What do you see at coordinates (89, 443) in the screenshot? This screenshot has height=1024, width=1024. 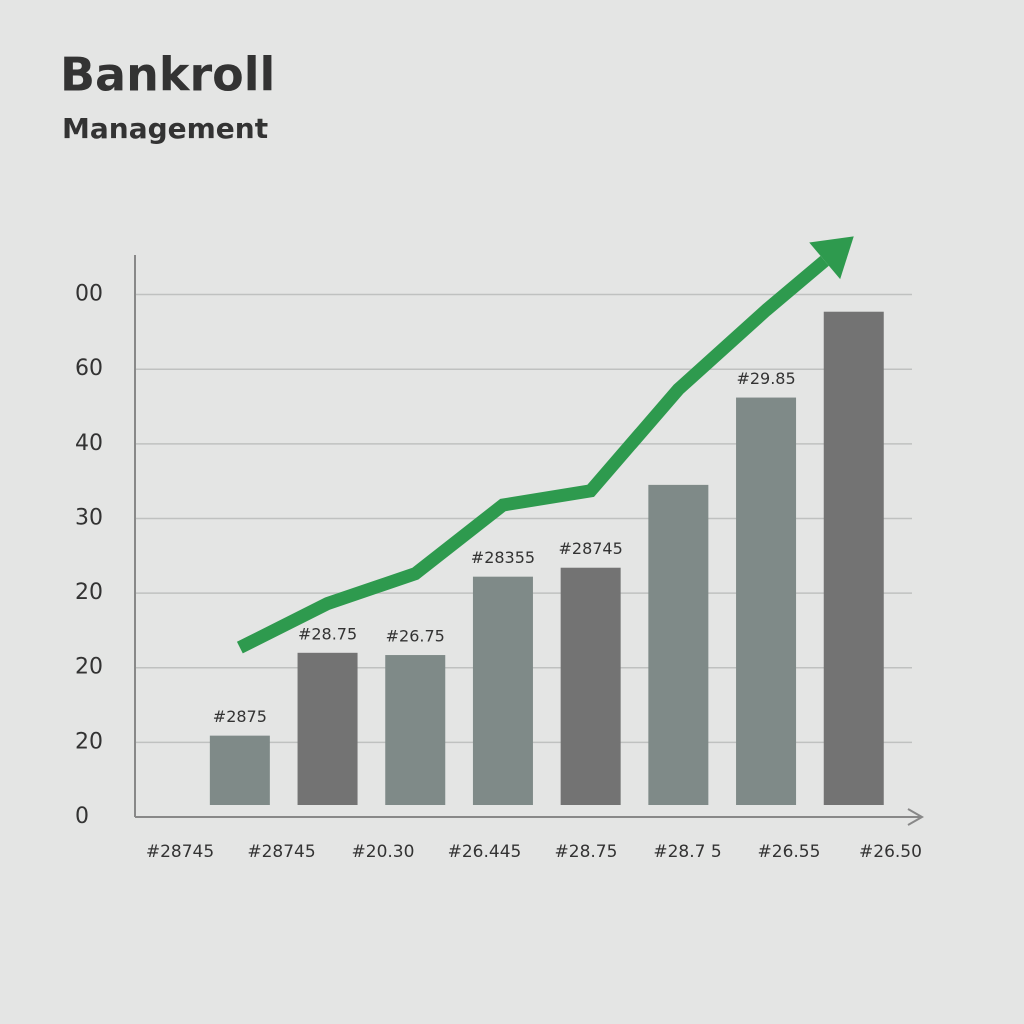 I see `y-tick-label: 40` at bounding box center [89, 443].